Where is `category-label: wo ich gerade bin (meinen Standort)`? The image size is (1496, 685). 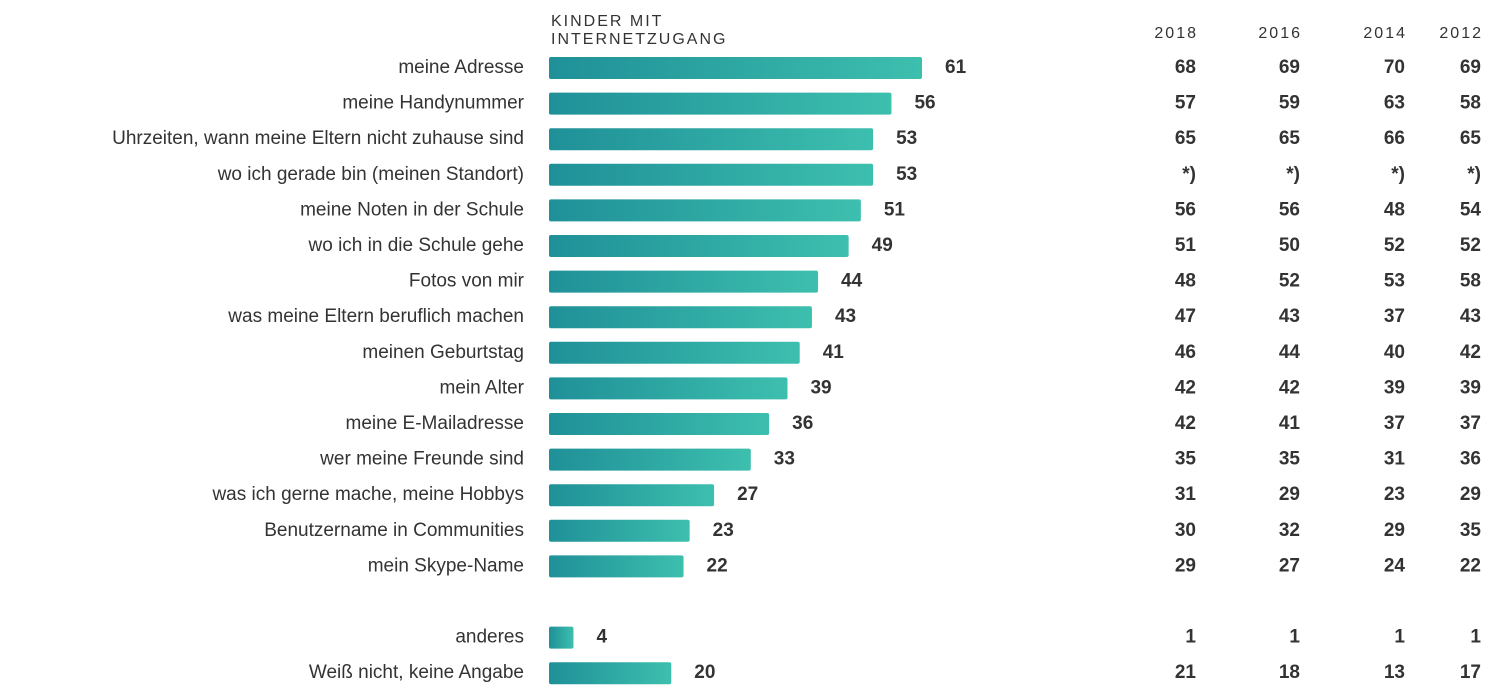 category-label: wo ich gerade bin (meinen Standort) is located at coordinates (370, 174).